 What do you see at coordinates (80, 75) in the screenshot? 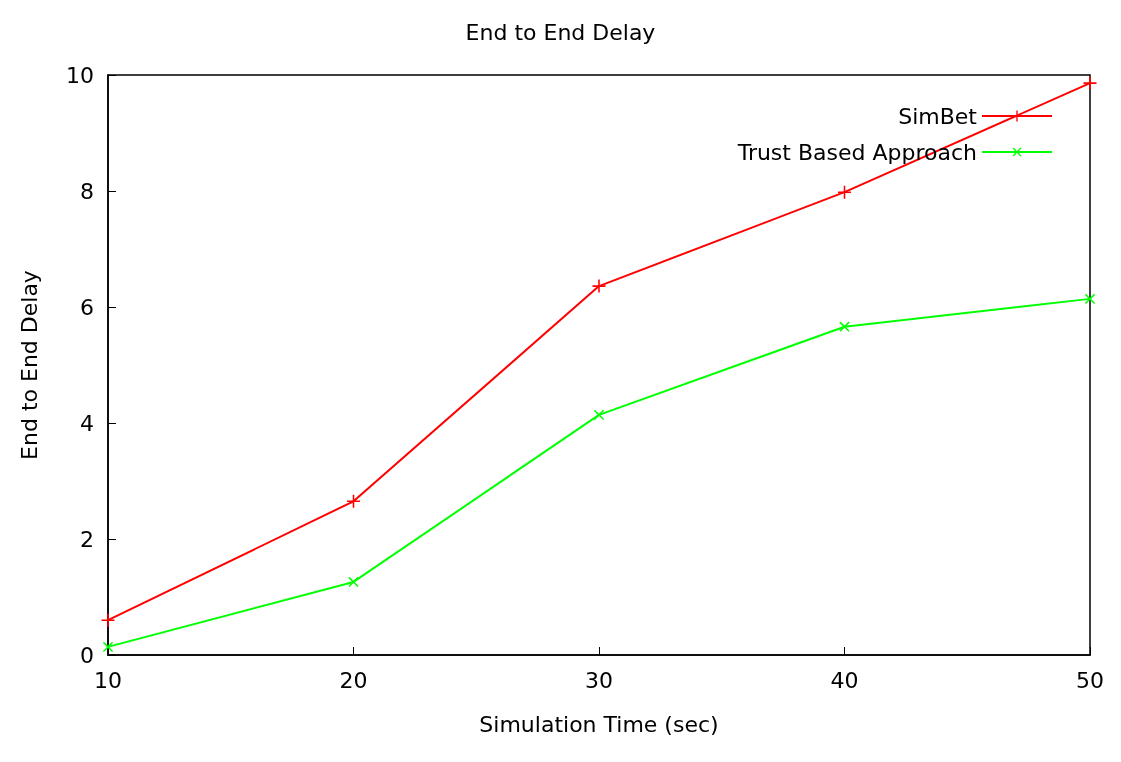
I see `y-tick-label: 10` at bounding box center [80, 75].